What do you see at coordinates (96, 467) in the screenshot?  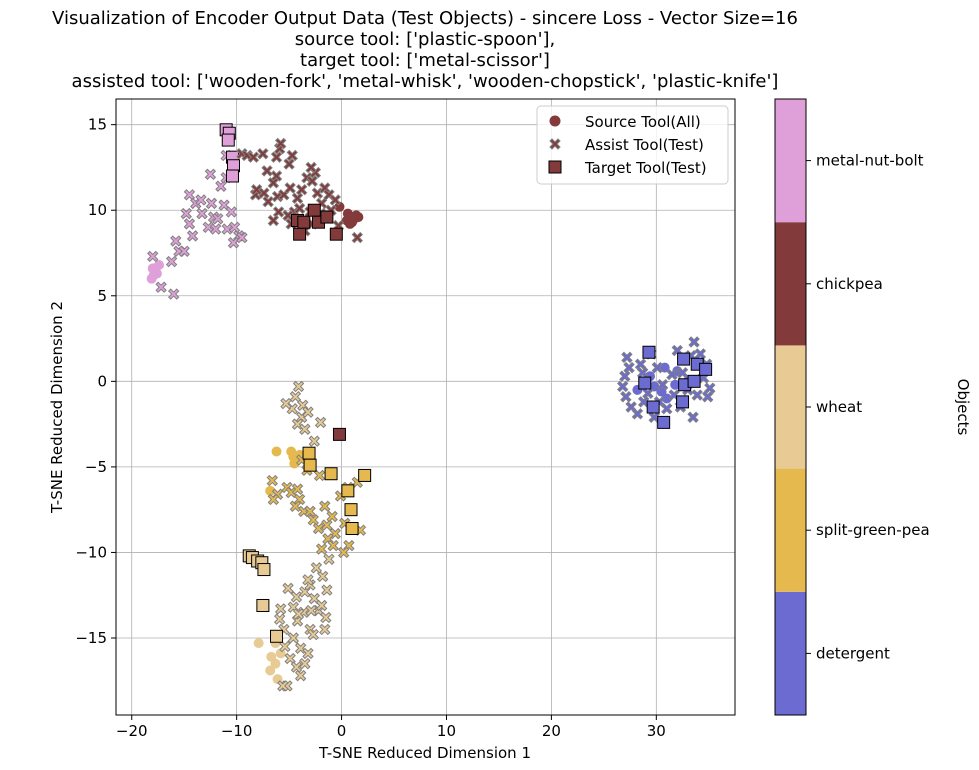 I see `y-tick-label: −5` at bounding box center [96, 467].